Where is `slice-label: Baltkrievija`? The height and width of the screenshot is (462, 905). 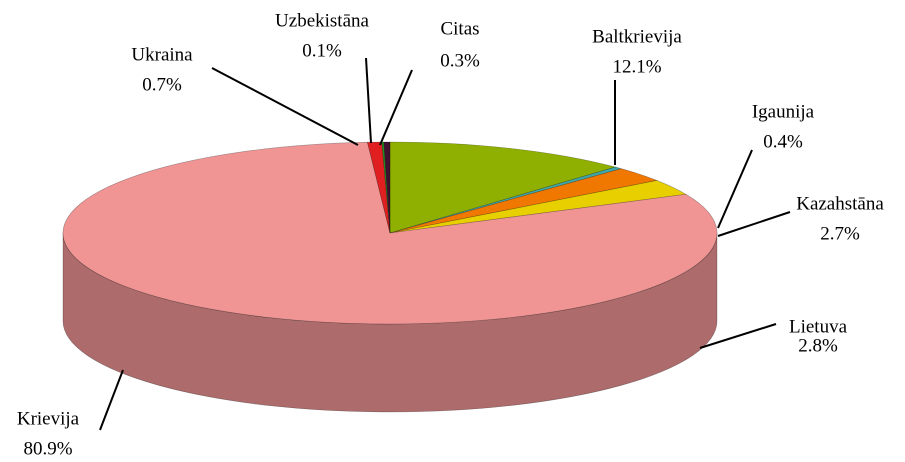 slice-label: Baltkrievija is located at coordinates (637, 36).